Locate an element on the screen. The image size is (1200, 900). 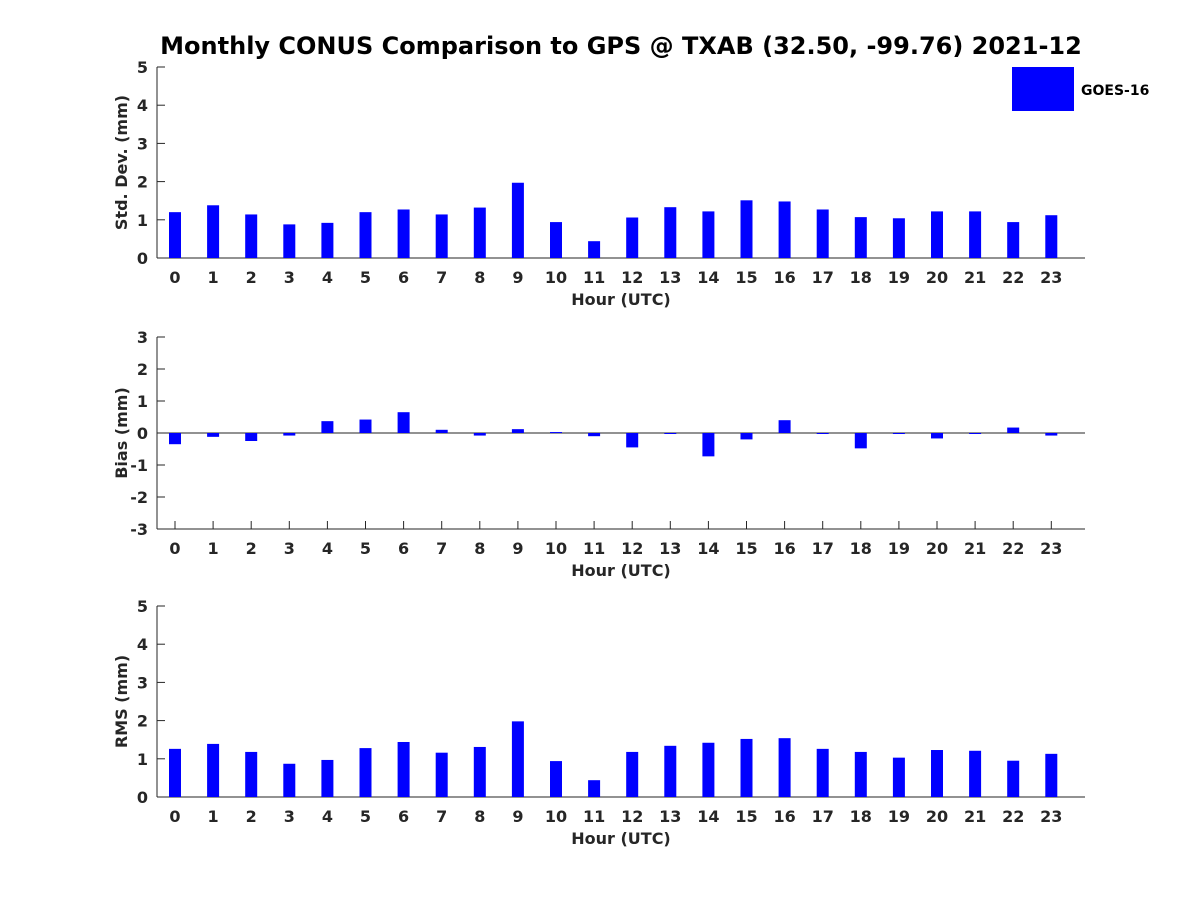
std-dev-x-tick-label: 16 is located at coordinates (784, 277).